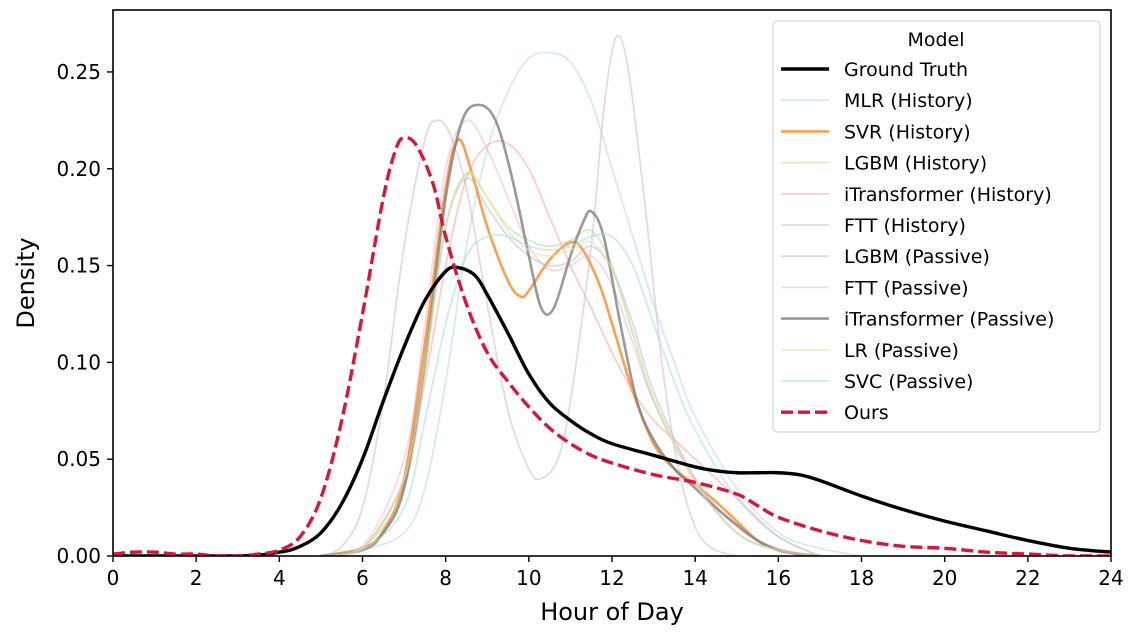  I want to click on legend-label-mlr-history: MLR (History), so click(908, 101).